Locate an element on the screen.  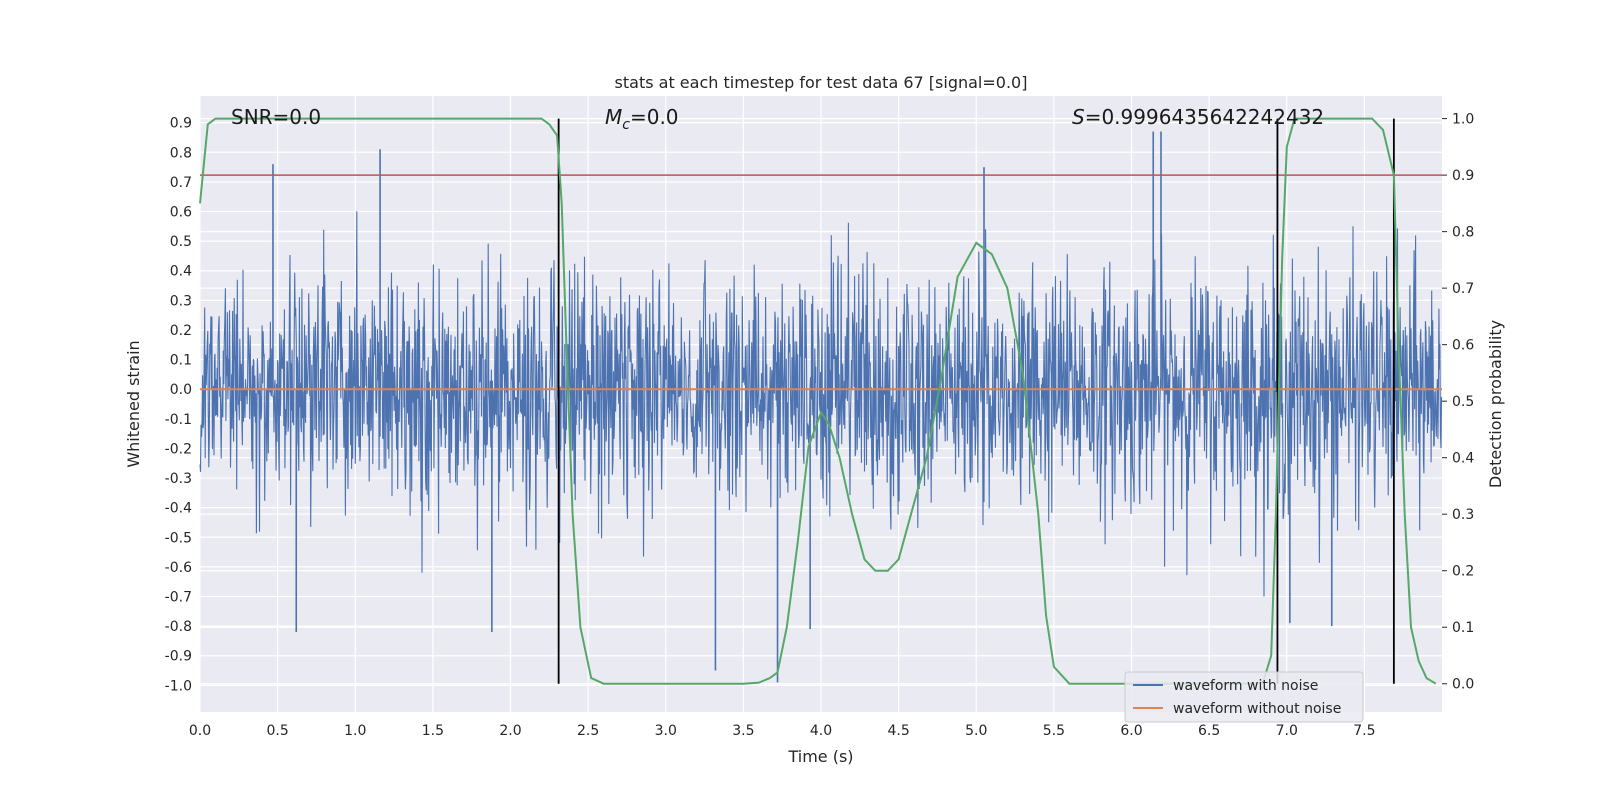
x-tick-label: 6.5 is located at coordinates (1209, 731).